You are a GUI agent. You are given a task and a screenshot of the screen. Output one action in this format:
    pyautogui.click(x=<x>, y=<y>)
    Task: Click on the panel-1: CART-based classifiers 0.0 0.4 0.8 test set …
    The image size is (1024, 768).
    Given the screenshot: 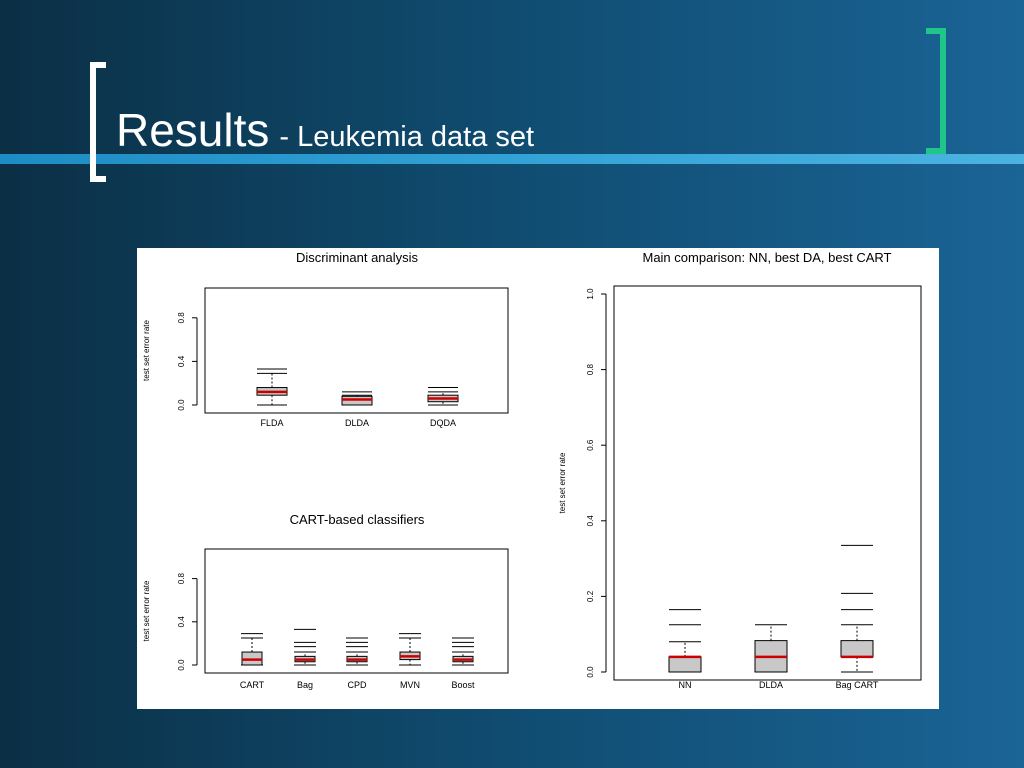 What is the action you would take?
    pyautogui.click(x=325, y=601)
    